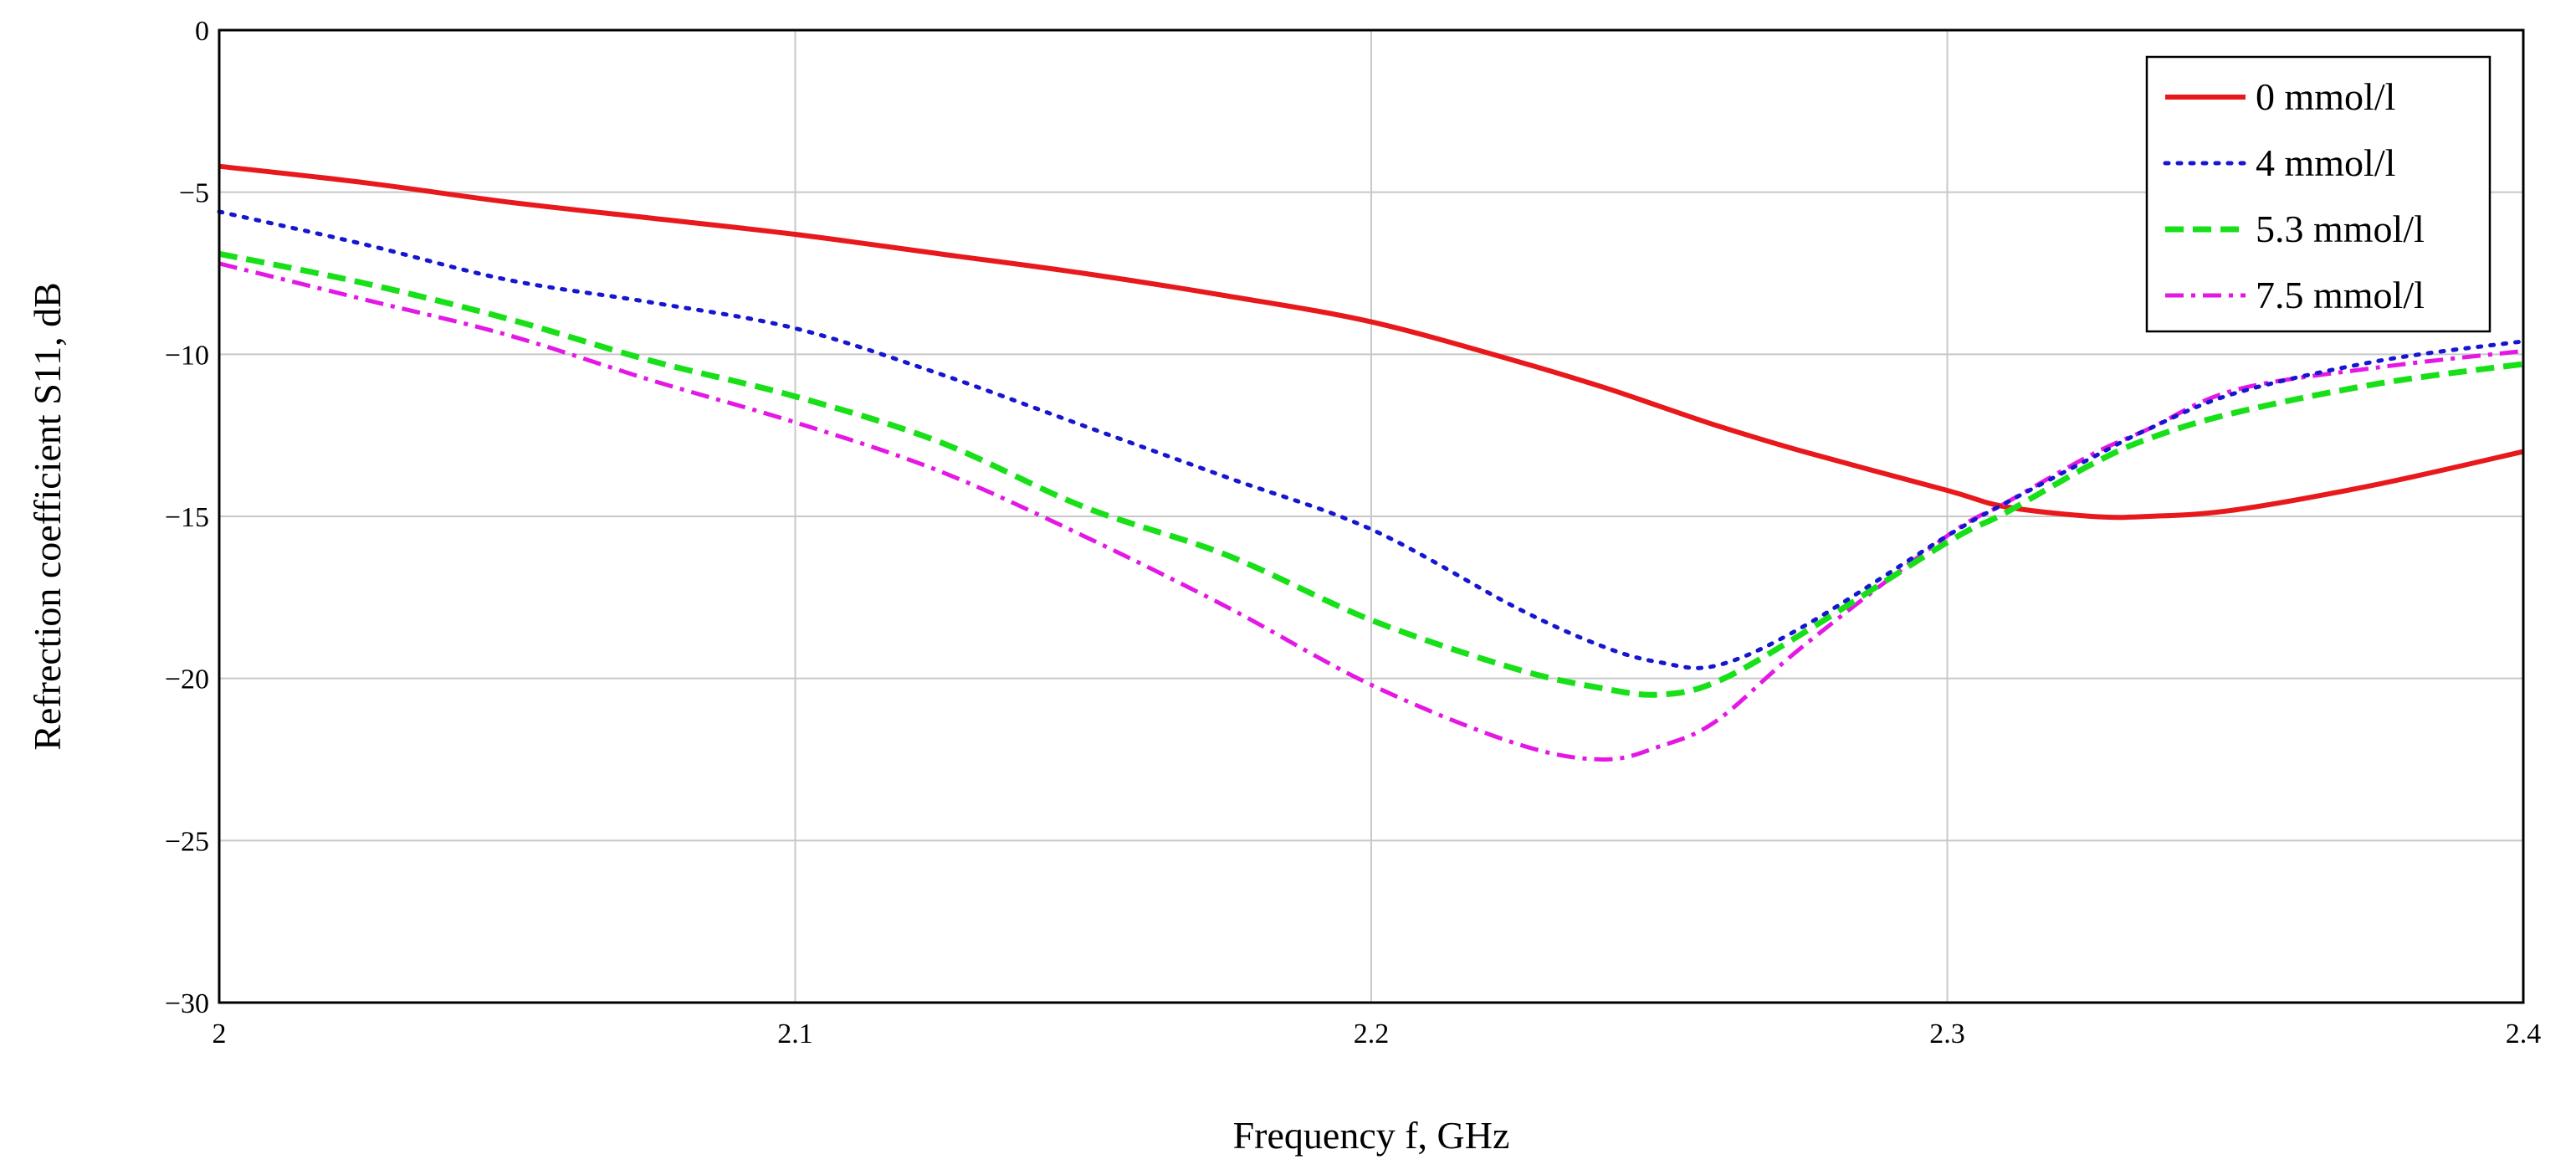  I want to click on legend: 0 mmol/l 4 mmol/l 5.3 mmol/l 7.5 mmol/l, so click(2318, 194).